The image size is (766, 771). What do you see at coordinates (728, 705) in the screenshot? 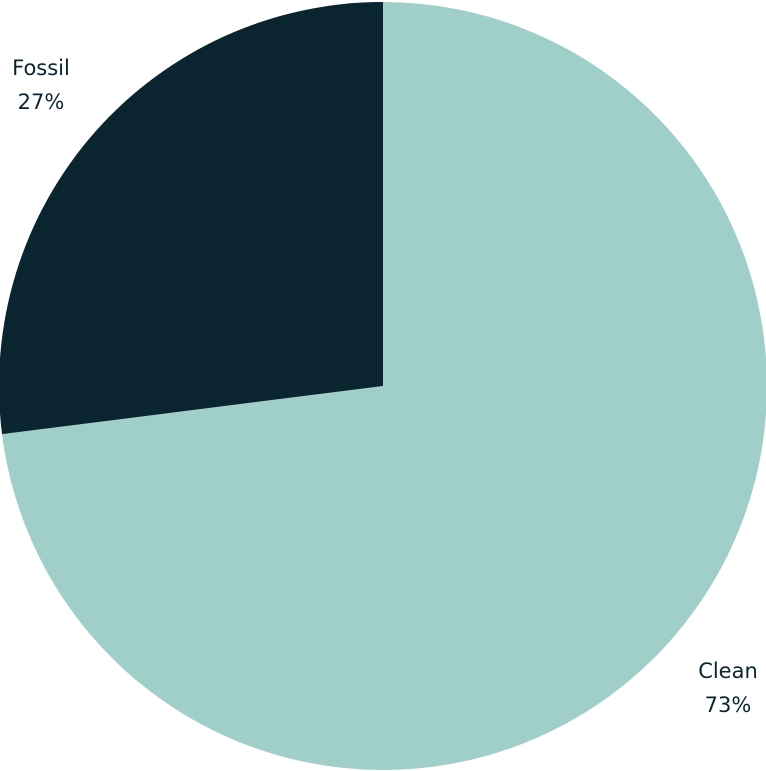
I see `slice-value-label: 73%` at bounding box center [728, 705].